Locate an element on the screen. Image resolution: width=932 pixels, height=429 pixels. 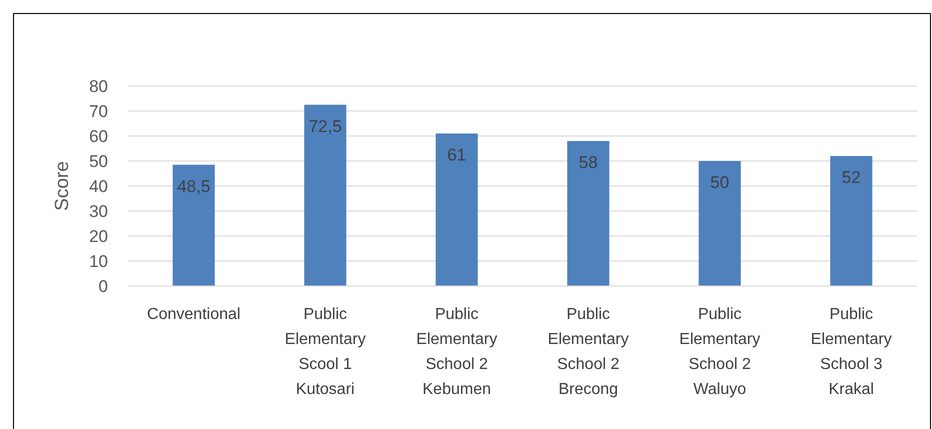
data-label: 48,5 is located at coordinates (193, 186).